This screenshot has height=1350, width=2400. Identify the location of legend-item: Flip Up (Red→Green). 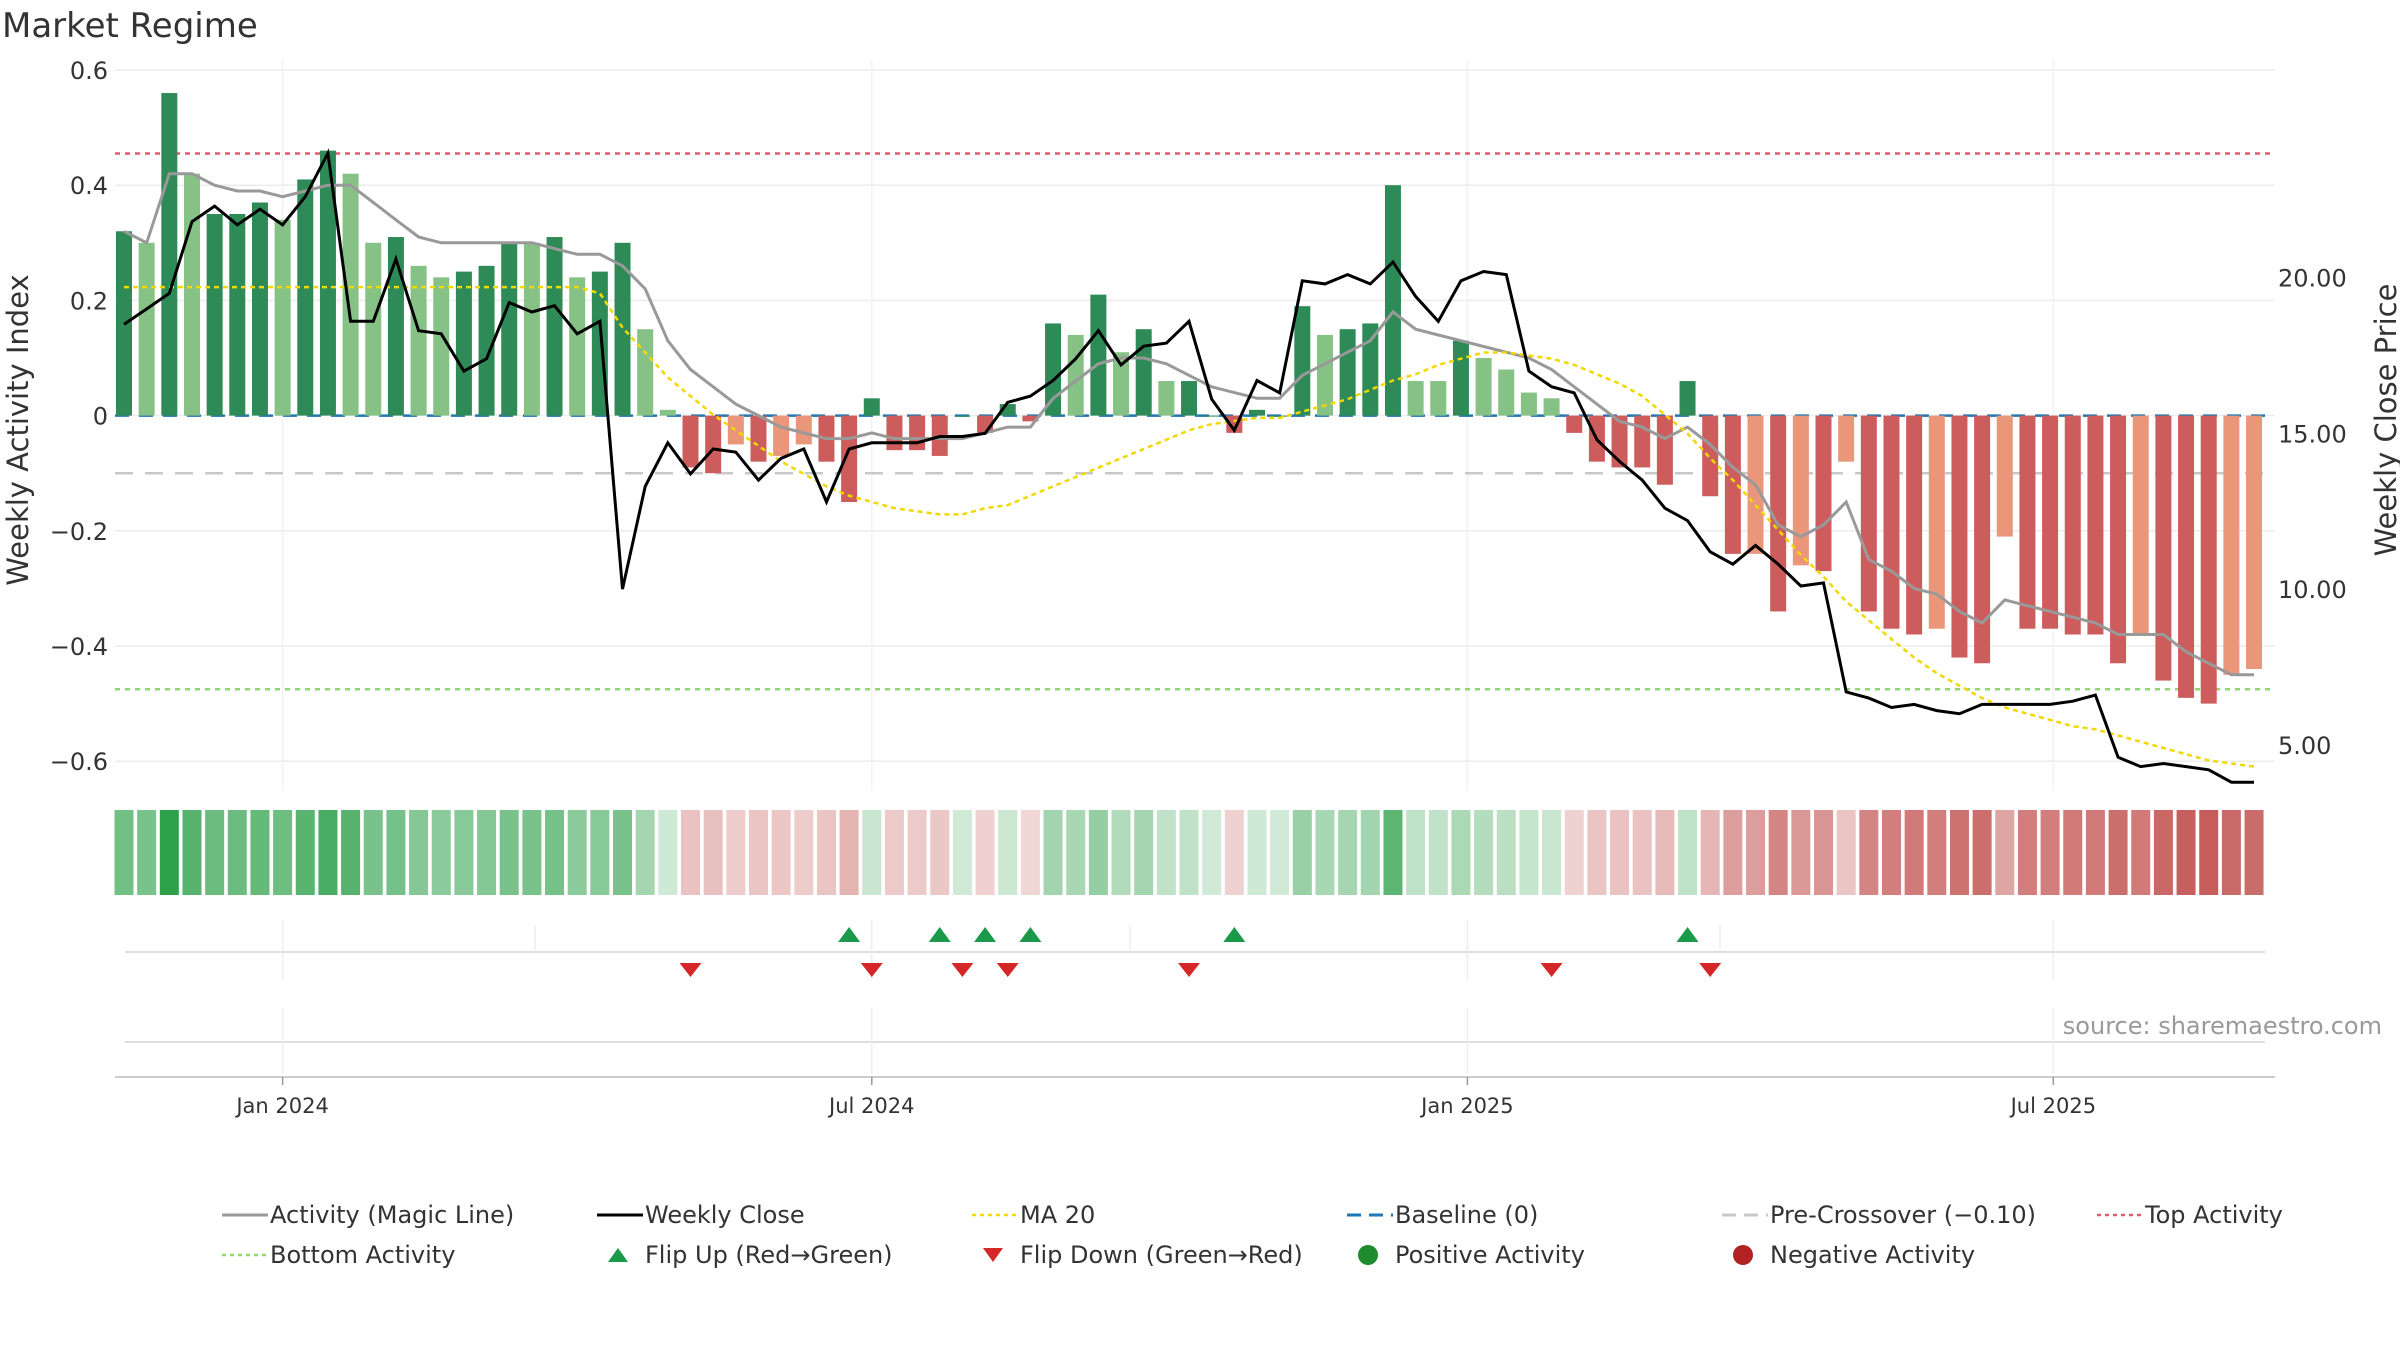
(762, 1255).